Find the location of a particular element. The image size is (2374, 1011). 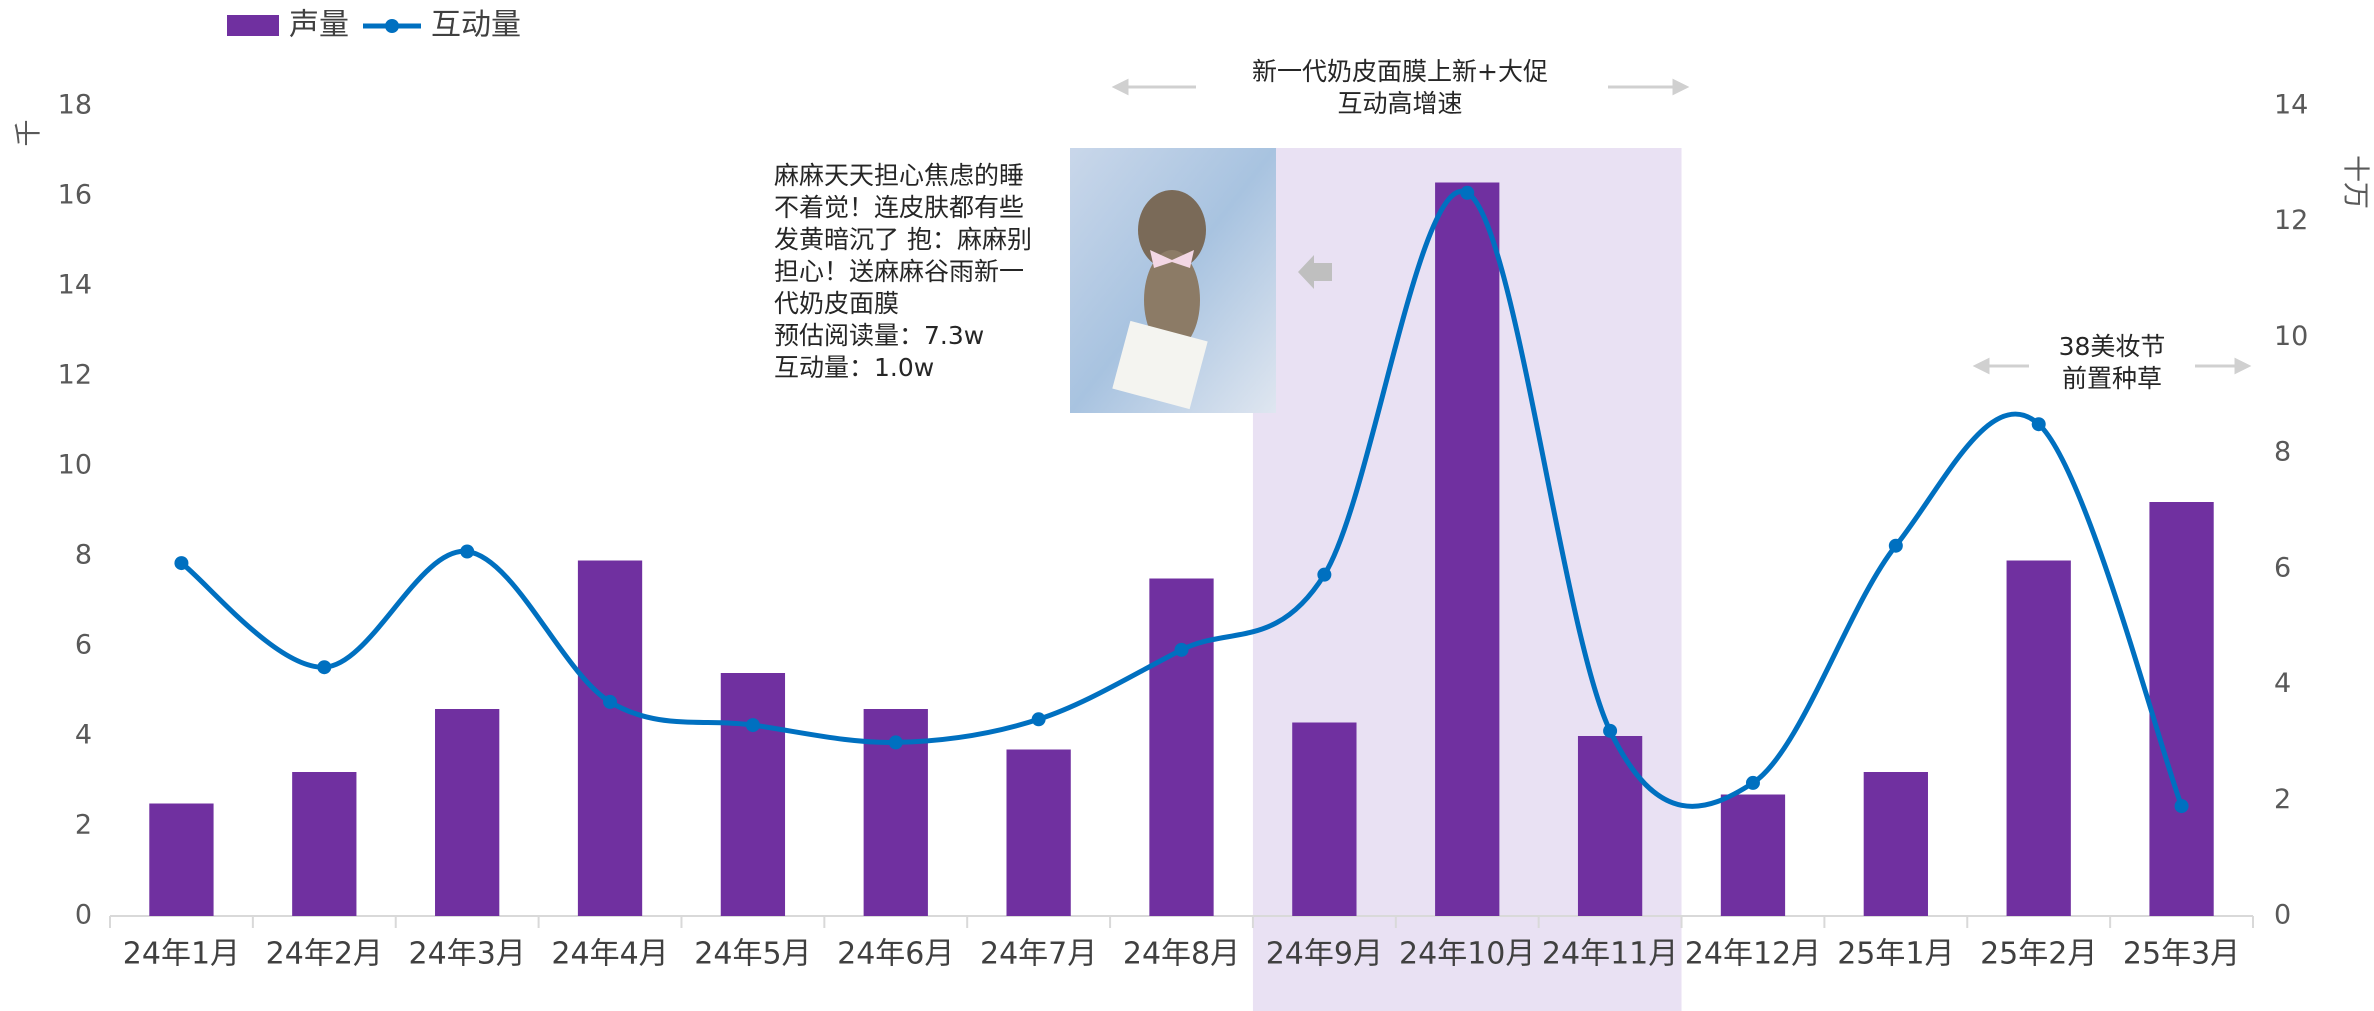

x-tick-label: 24年11月 is located at coordinates (1610, 954).